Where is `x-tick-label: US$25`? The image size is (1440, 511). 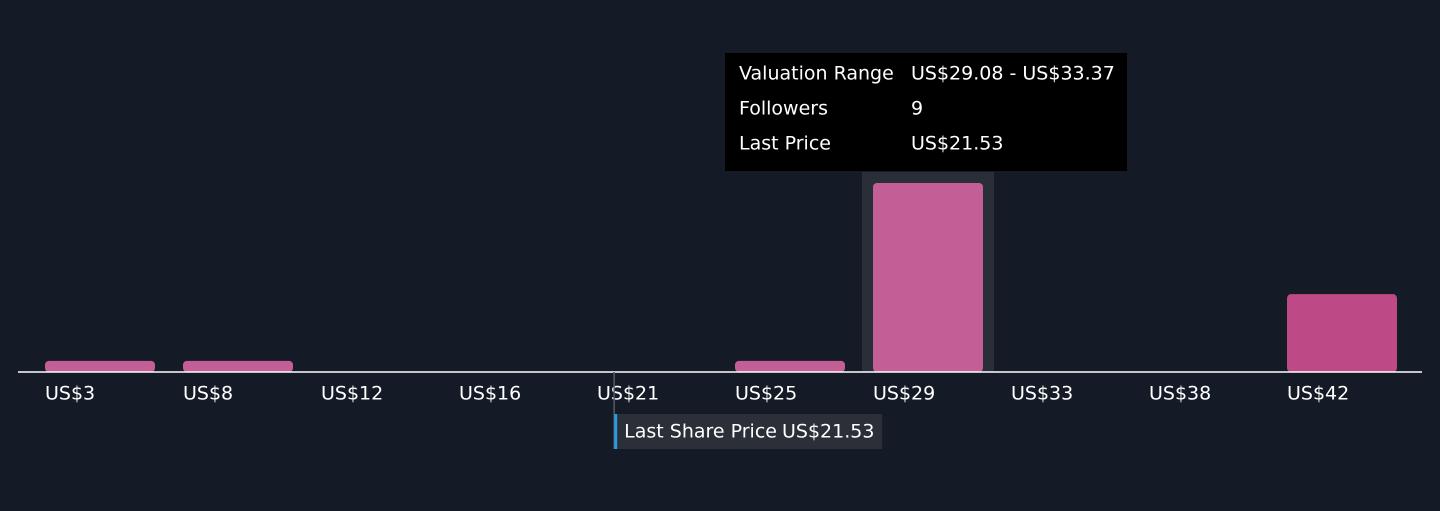 x-tick-label: US$25 is located at coordinates (766, 394).